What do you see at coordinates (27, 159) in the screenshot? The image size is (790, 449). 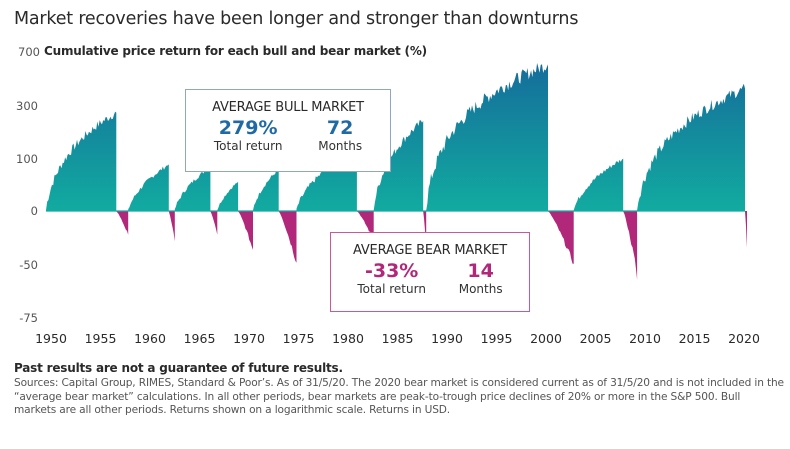 I see `y-tick-label: 100` at bounding box center [27, 159].